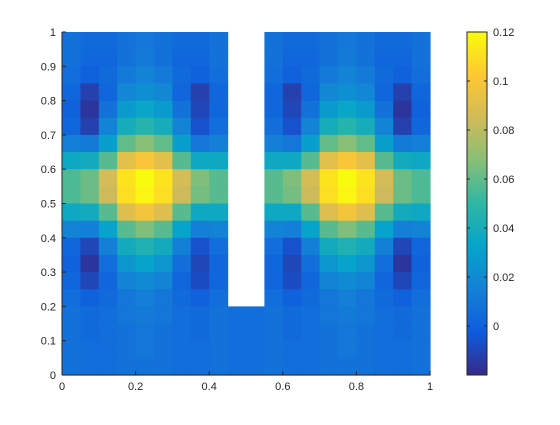 The width and height of the screenshot is (560, 425). Describe the element at coordinates (53, 33) in the screenshot. I see `y-tick-label: 1` at that location.